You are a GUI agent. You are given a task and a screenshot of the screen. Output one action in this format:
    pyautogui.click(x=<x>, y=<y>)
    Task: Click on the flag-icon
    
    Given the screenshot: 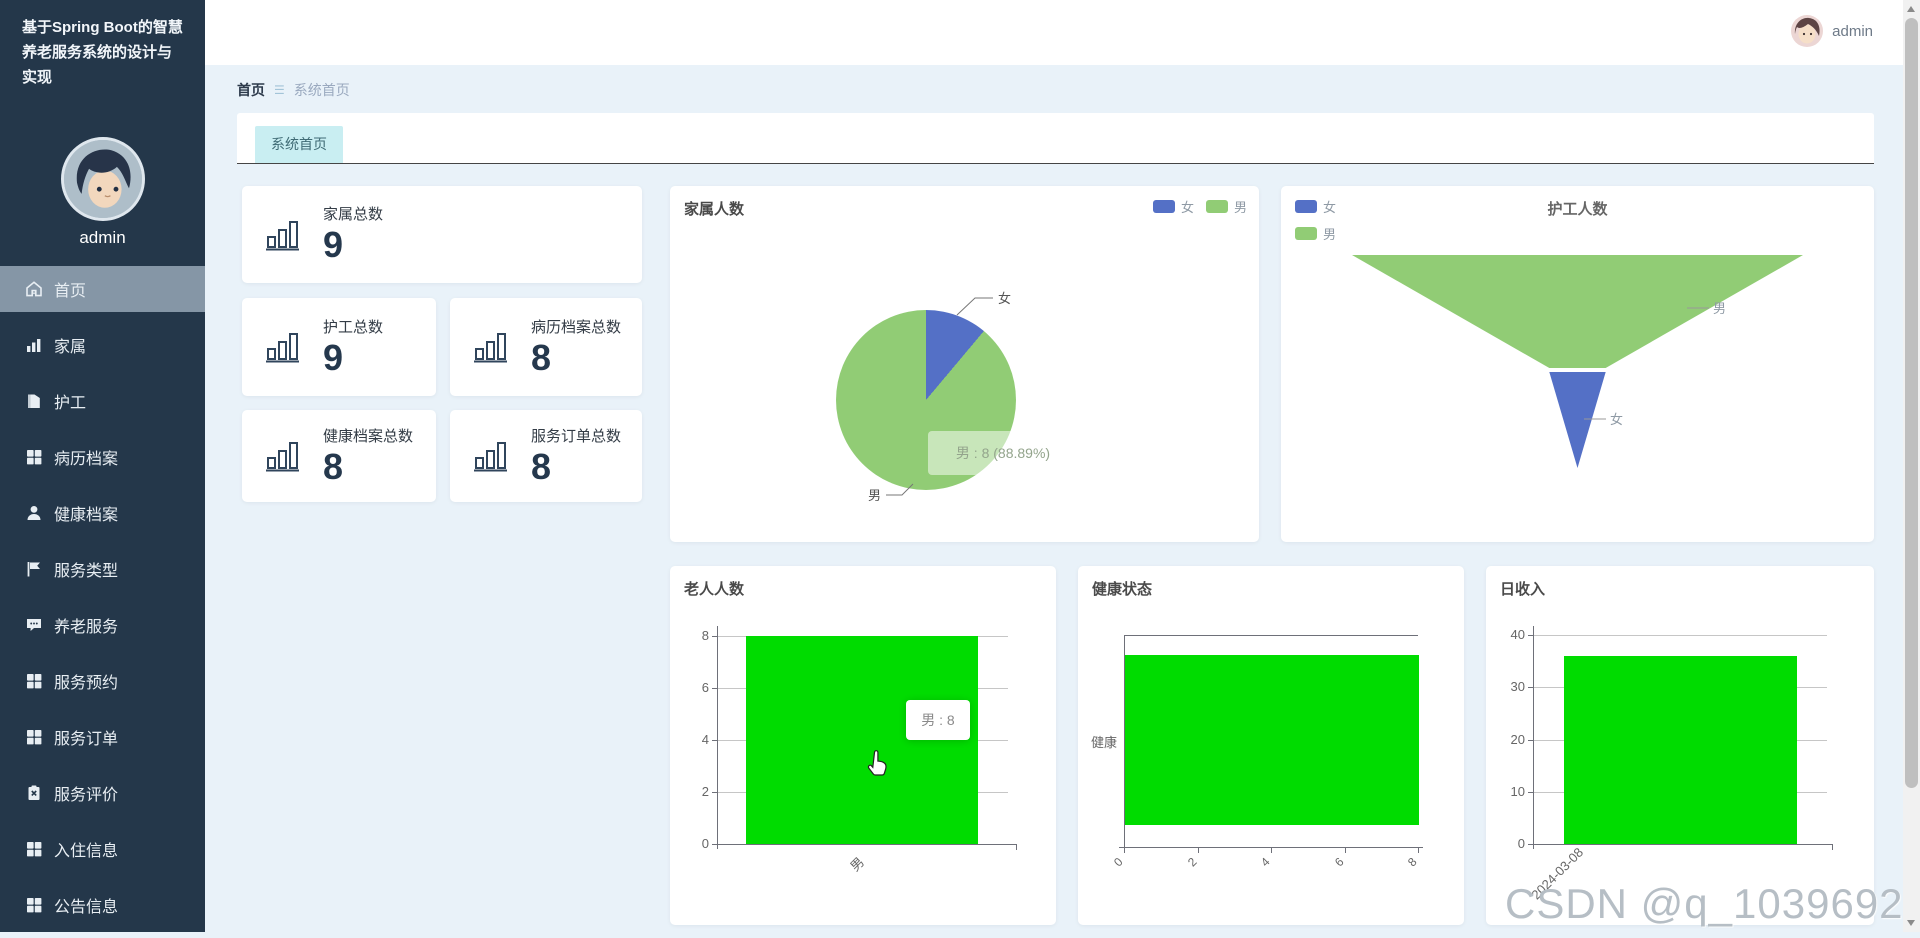 What is the action you would take?
    pyautogui.click(x=33, y=569)
    